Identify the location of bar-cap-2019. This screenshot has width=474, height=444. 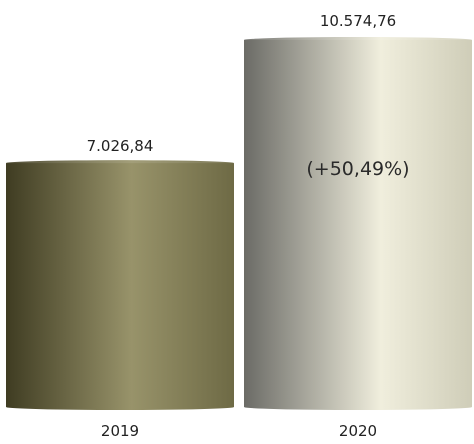
(120, 163).